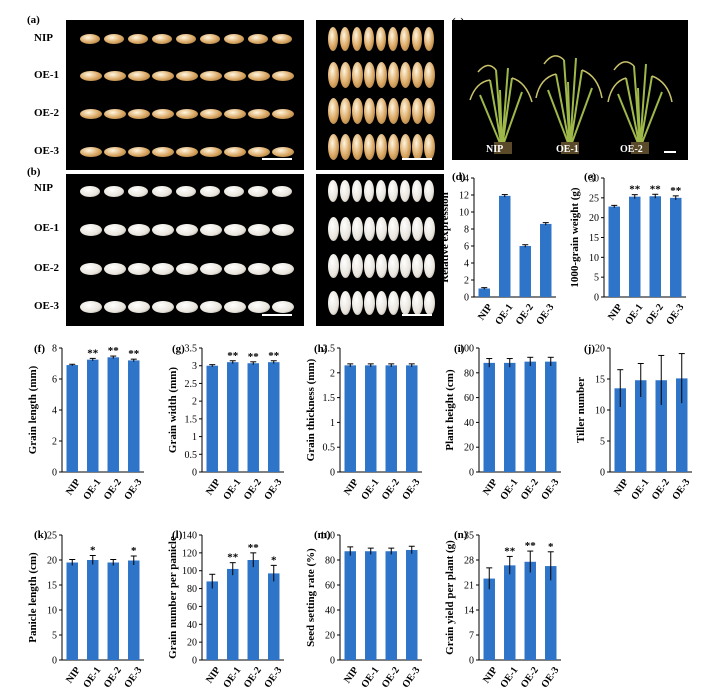 The height and width of the screenshot is (698, 717). What do you see at coordinates (332, 473) in the screenshot?
I see `y-tick-label-h: 0` at bounding box center [332, 473].